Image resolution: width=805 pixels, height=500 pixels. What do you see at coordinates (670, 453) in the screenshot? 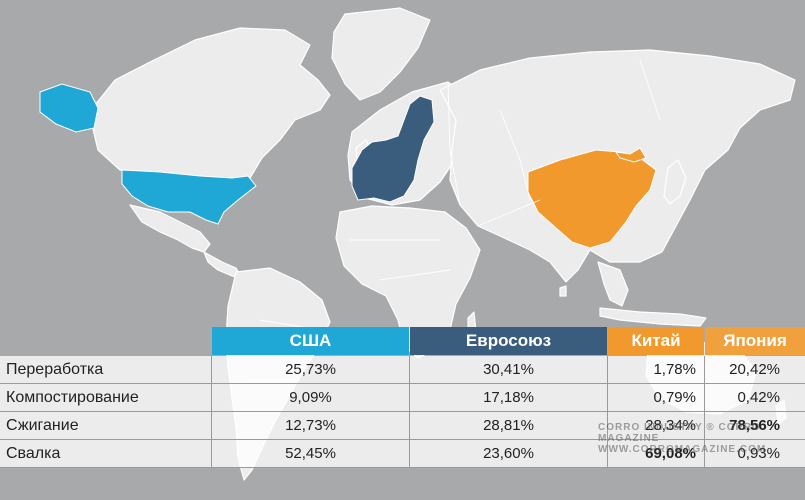
I see `cell-china: 69,08%` at bounding box center [670, 453].